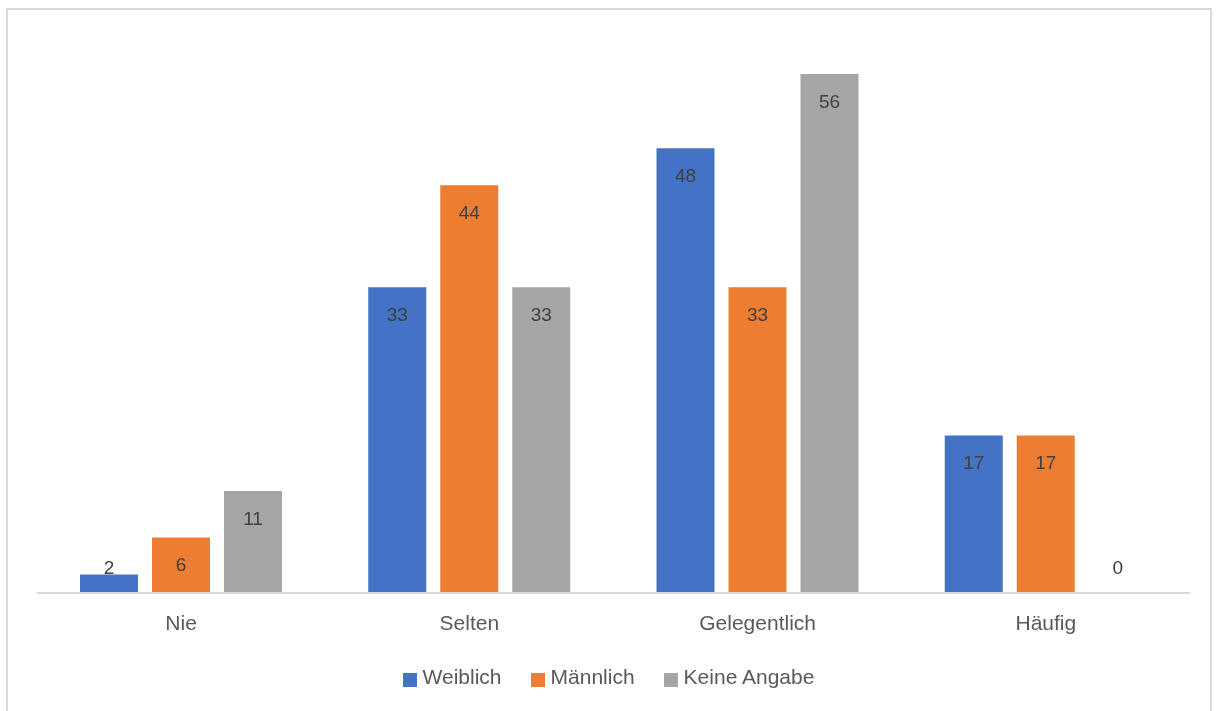  I want to click on legend-label: Männlich, so click(592, 676).